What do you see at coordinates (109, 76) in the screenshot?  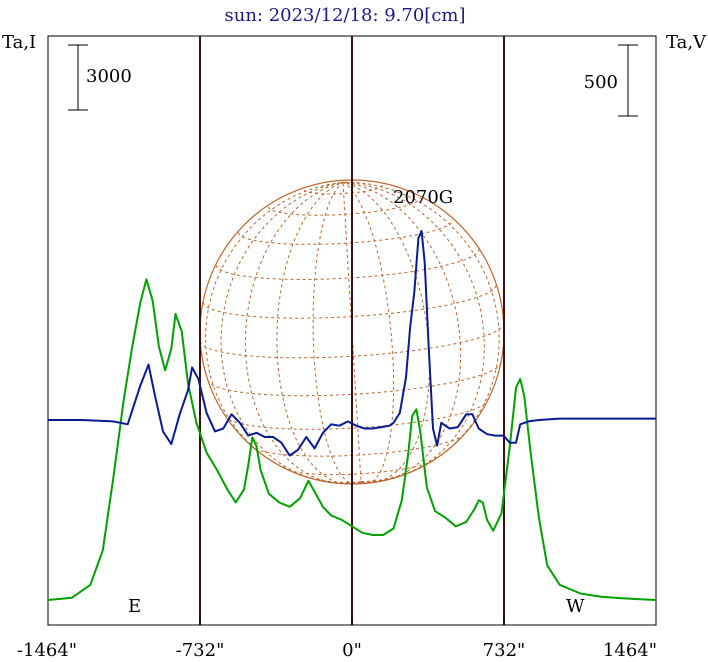 I see `left-scale-label: 3000` at bounding box center [109, 76].